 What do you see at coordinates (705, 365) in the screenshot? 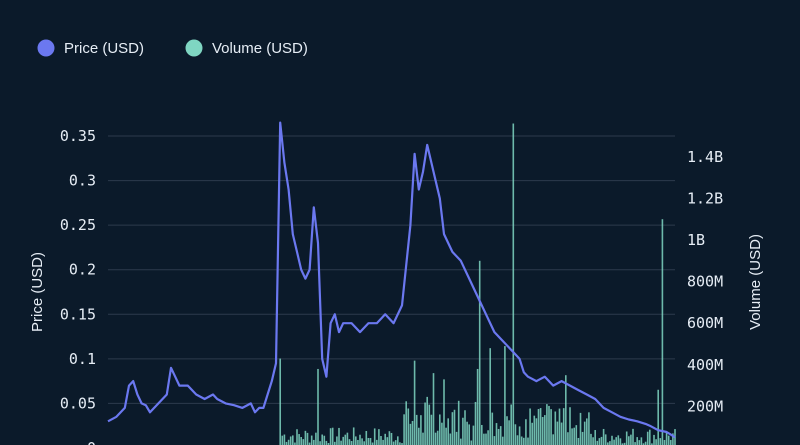
I see `right-tick-label: 400M` at bounding box center [705, 365].